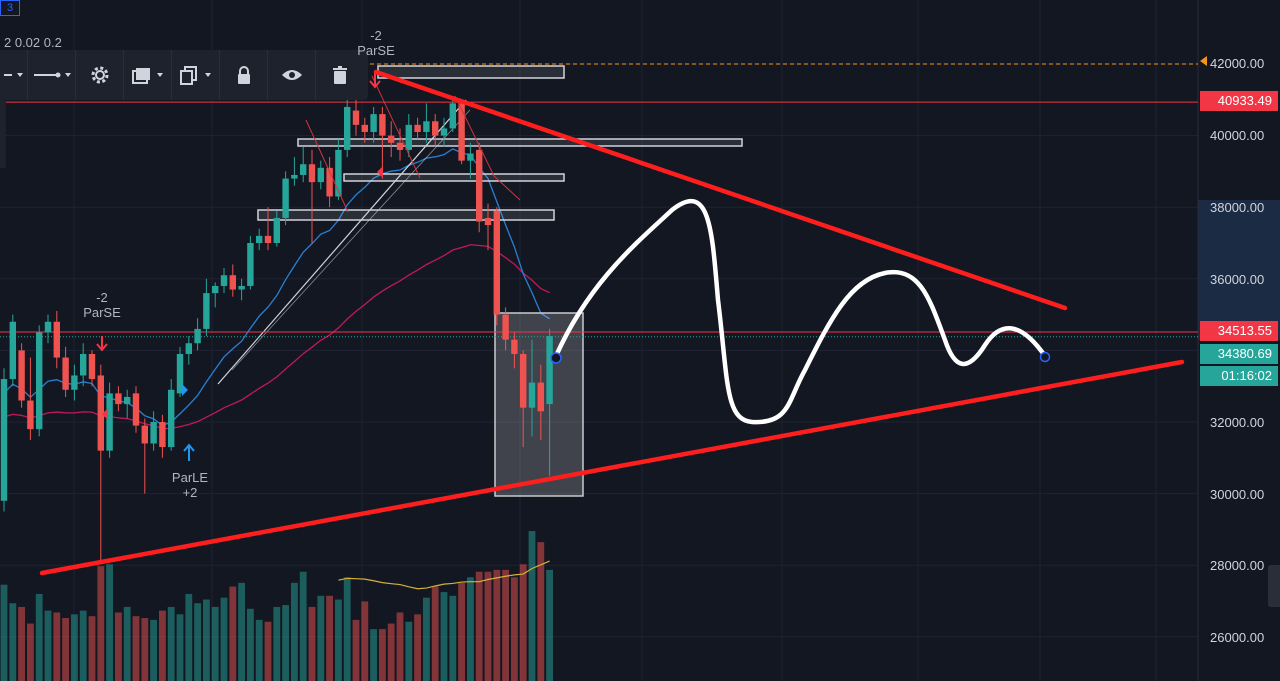 The image size is (1280, 681). Describe the element at coordinates (1237, 637) in the screenshot. I see `axis-tick-26000: 26000.00` at that location.